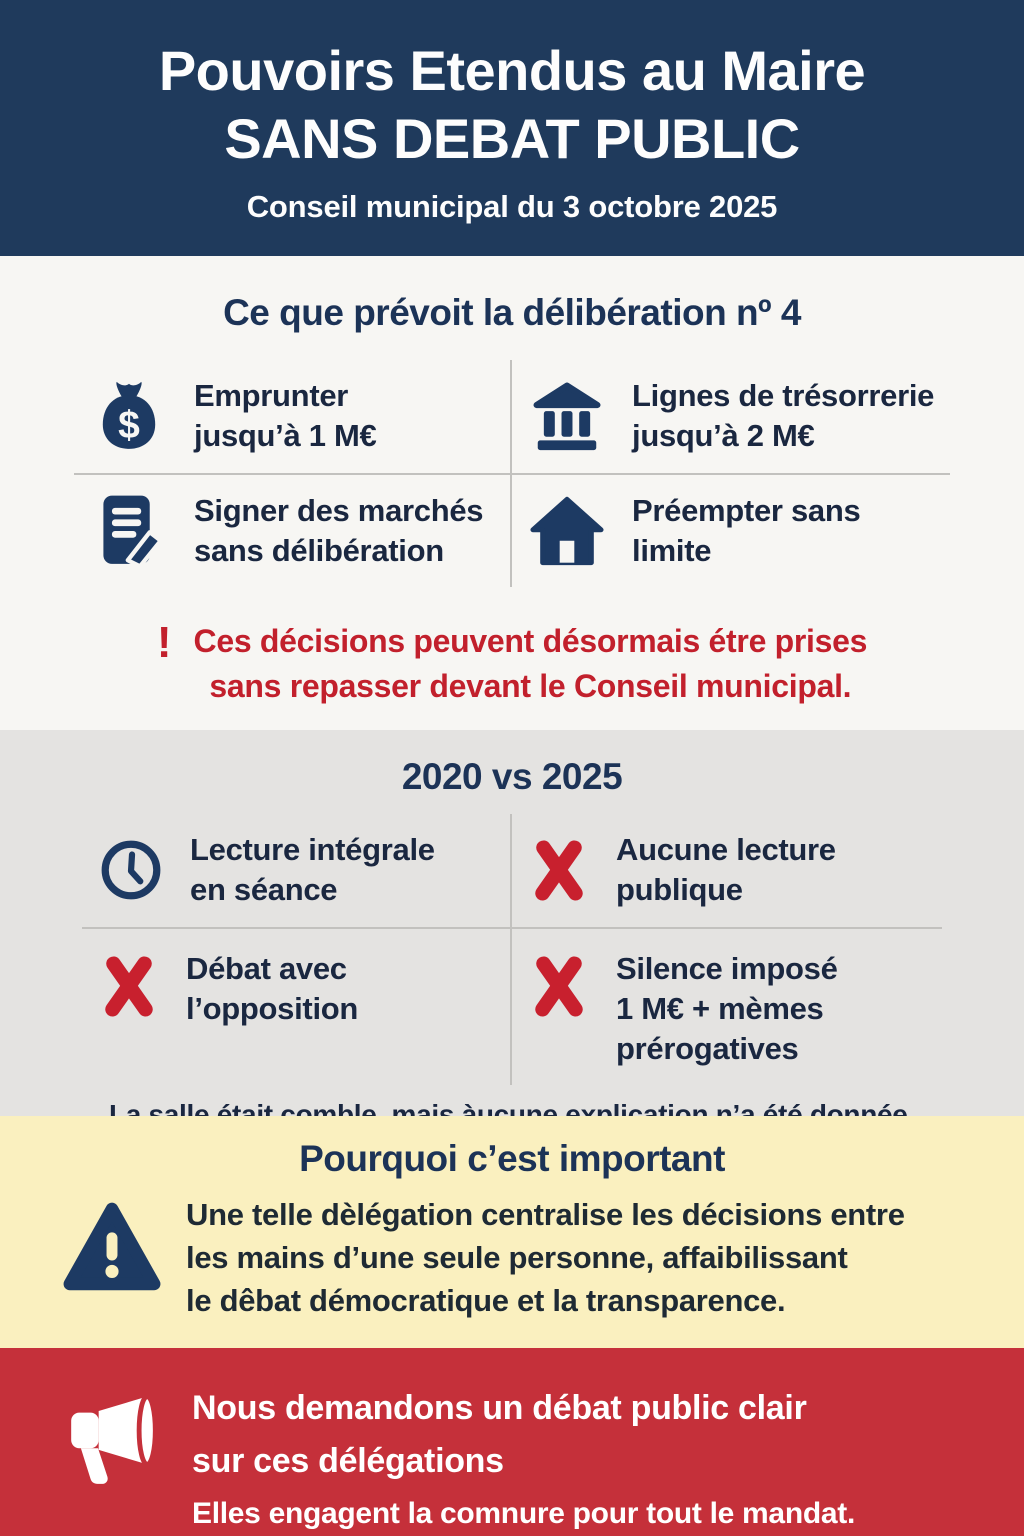  I want to click on deliberation-item-tresorerie: Lignes de trésorrerie jusqu’à 2 M€, so click(731, 417).